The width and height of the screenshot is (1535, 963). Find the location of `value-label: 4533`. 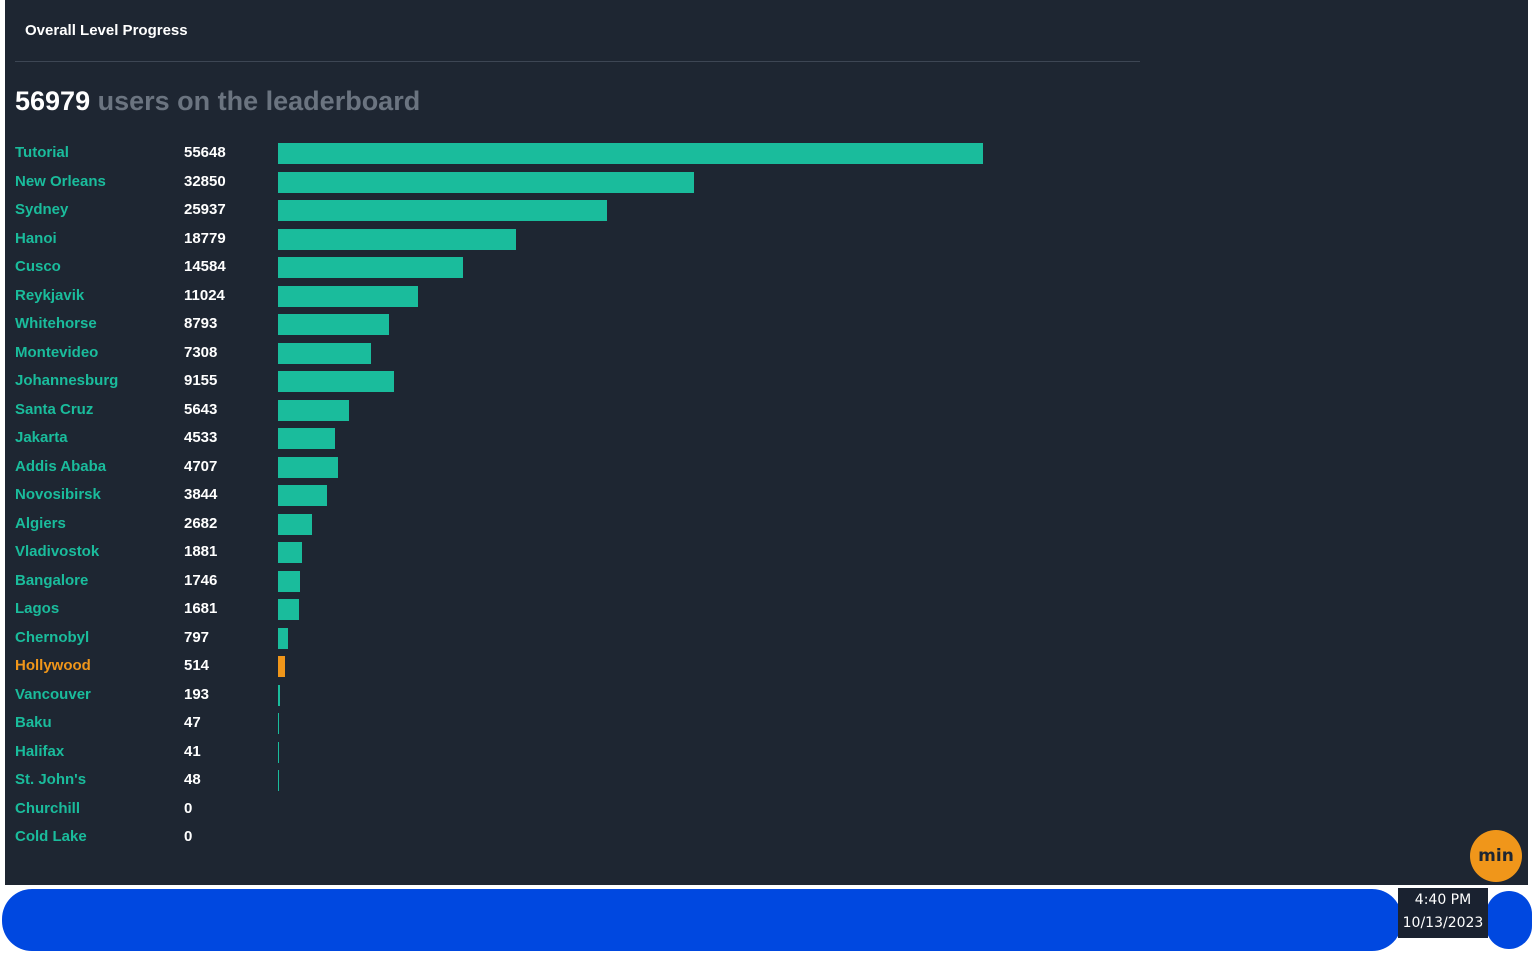

value-label: 4533 is located at coordinates (201, 437).